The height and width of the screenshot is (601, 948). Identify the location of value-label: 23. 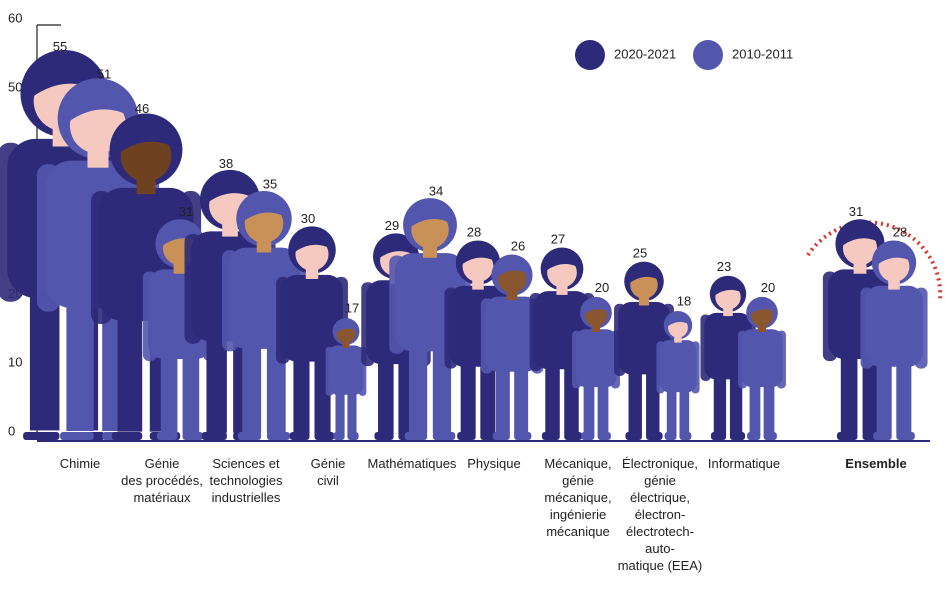
(724, 266).